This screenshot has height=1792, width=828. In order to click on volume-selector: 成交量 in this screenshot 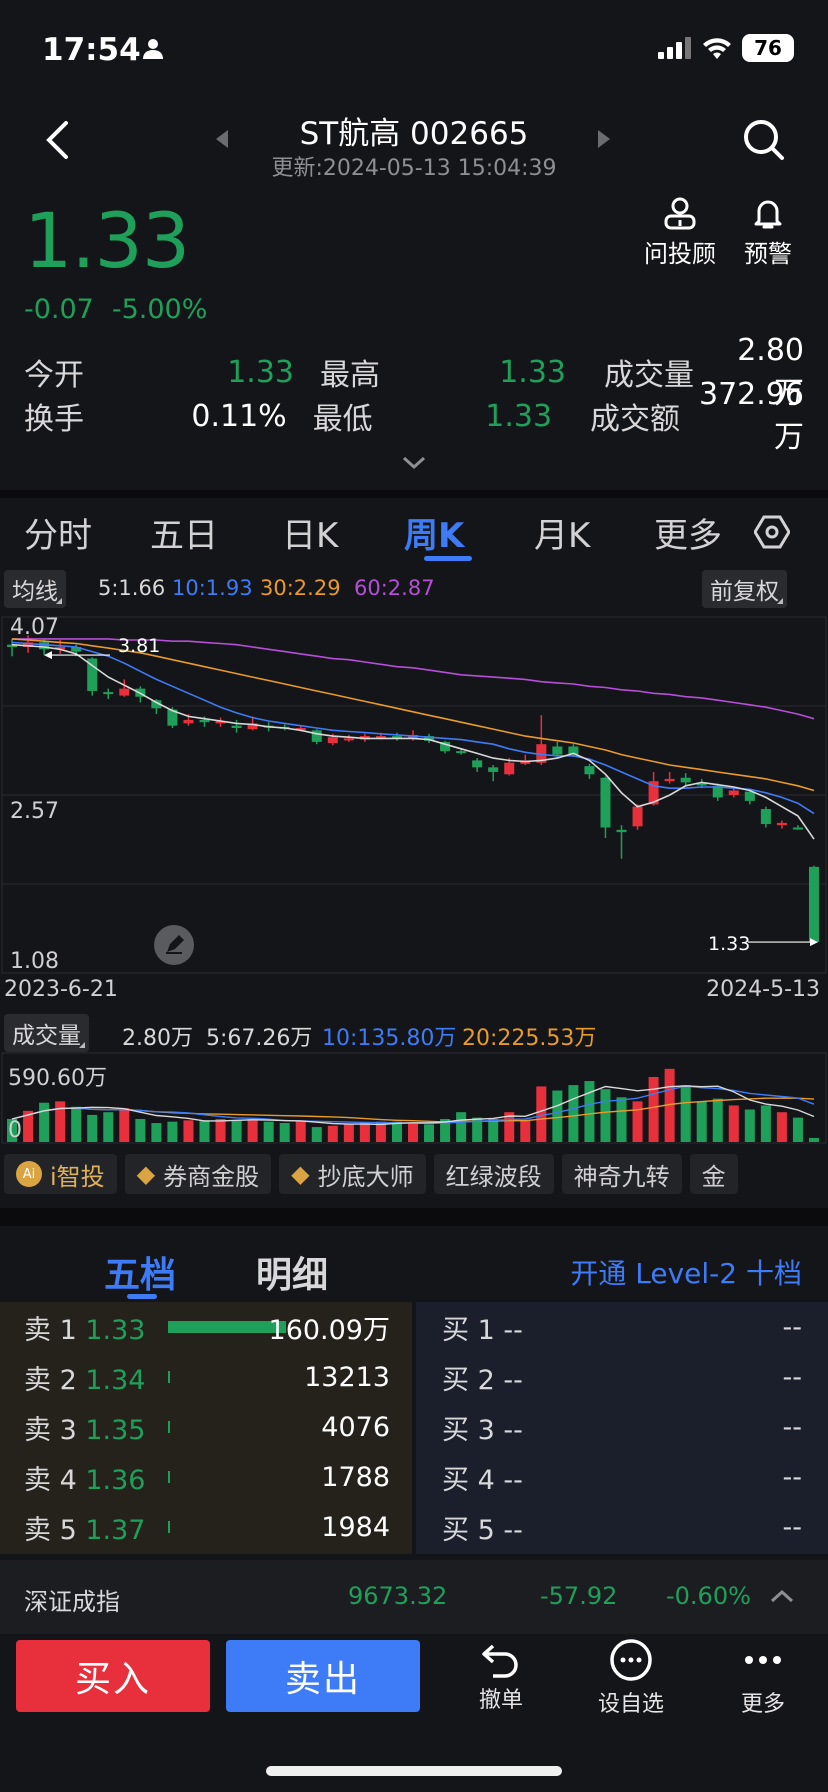, I will do `click(46, 1033)`.